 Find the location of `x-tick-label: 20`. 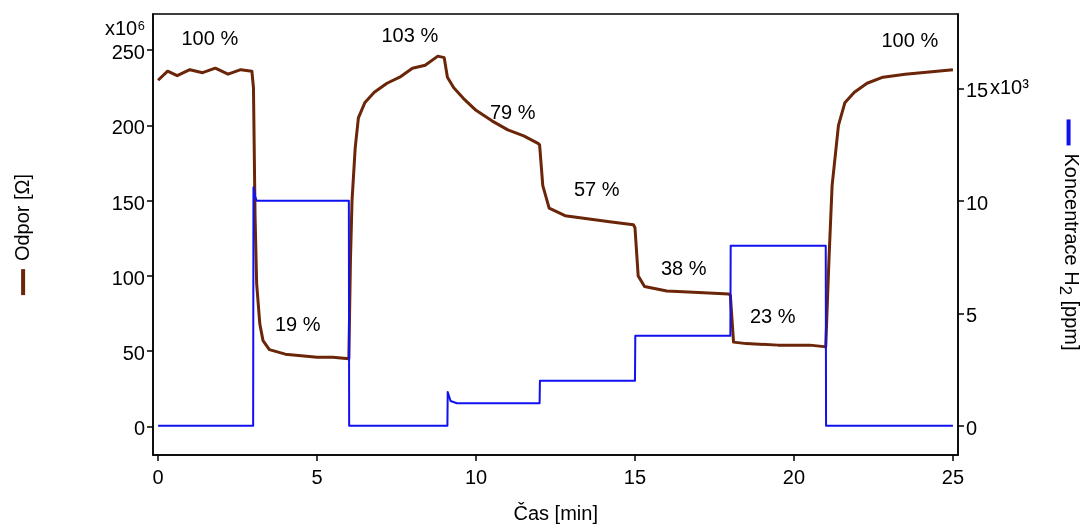

x-tick-label: 20 is located at coordinates (794, 477).